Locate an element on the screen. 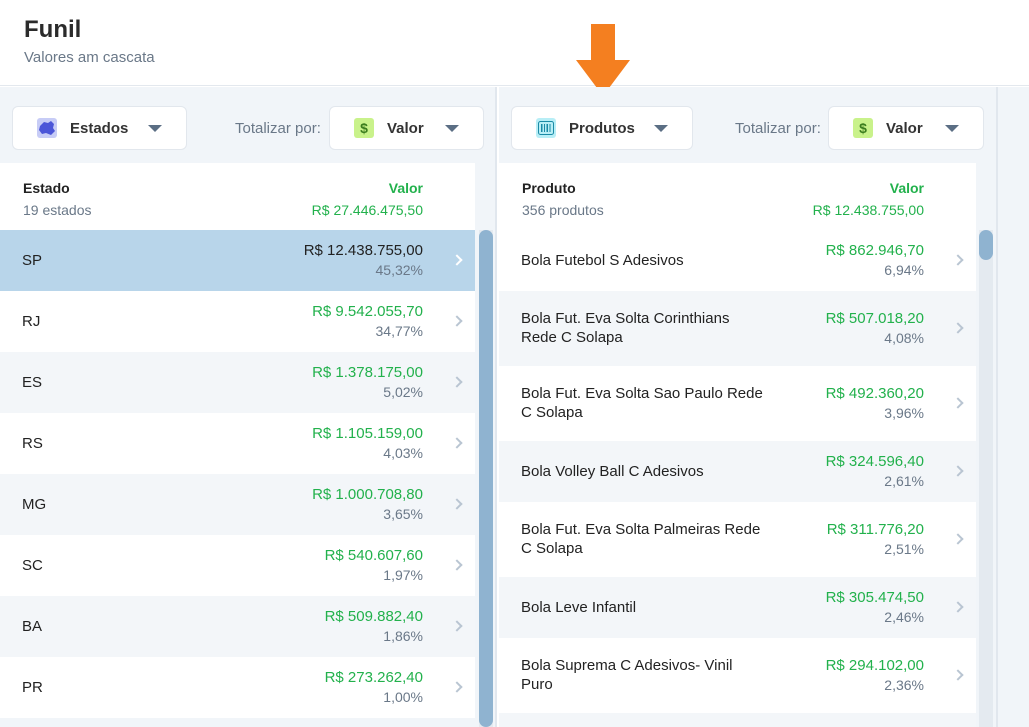 Image resolution: width=1029 pixels, height=727 pixels. left-dimension-label: Estados is located at coordinates (99, 128).